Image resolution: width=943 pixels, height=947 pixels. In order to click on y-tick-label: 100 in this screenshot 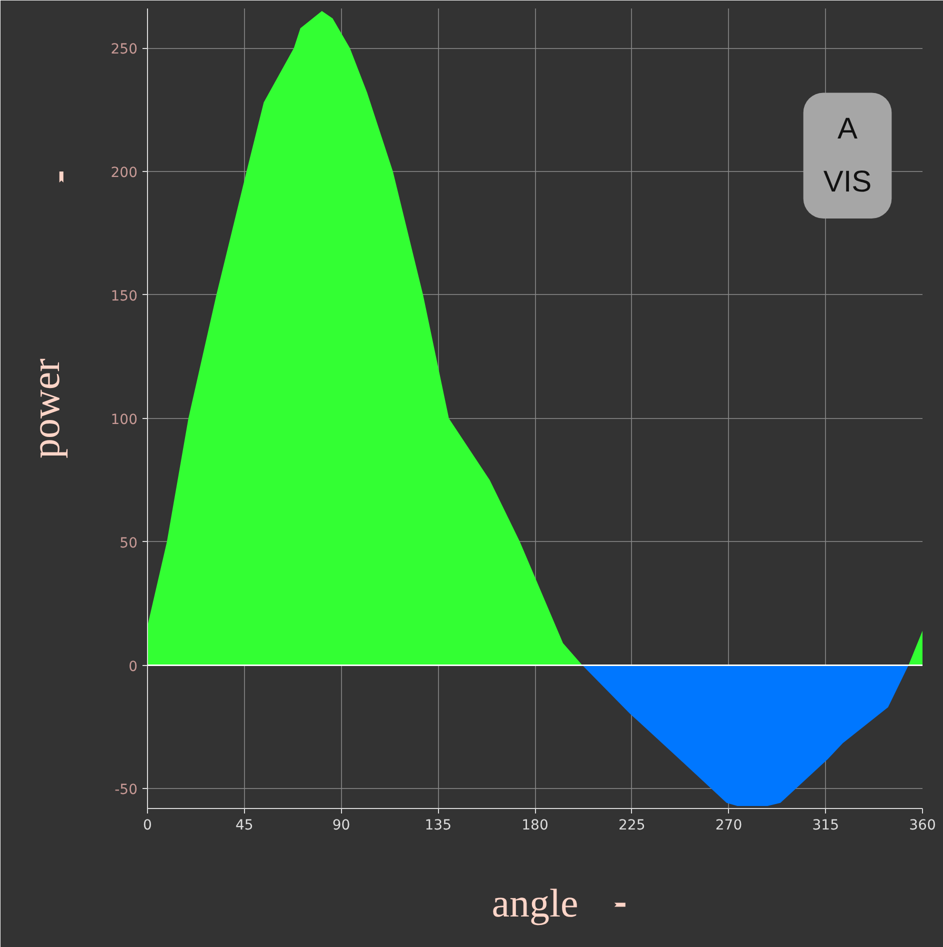, I will do `click(124, 420)`.